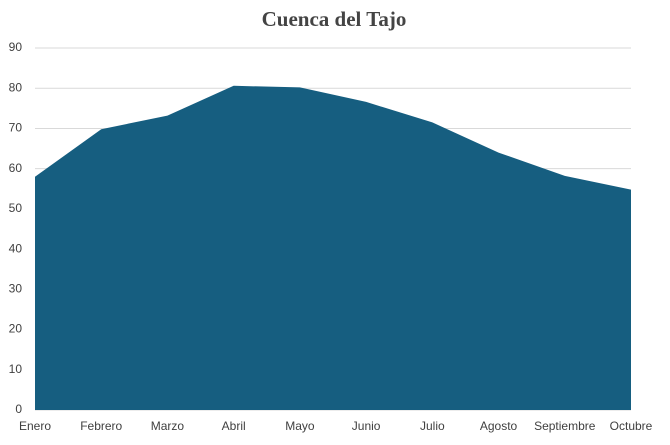 Image resolution: width=670 pixels, height=445 pixels. Describe the element at coordinates (16, 248) in the screenshot. I see `y-tick-label: 40` at that location.